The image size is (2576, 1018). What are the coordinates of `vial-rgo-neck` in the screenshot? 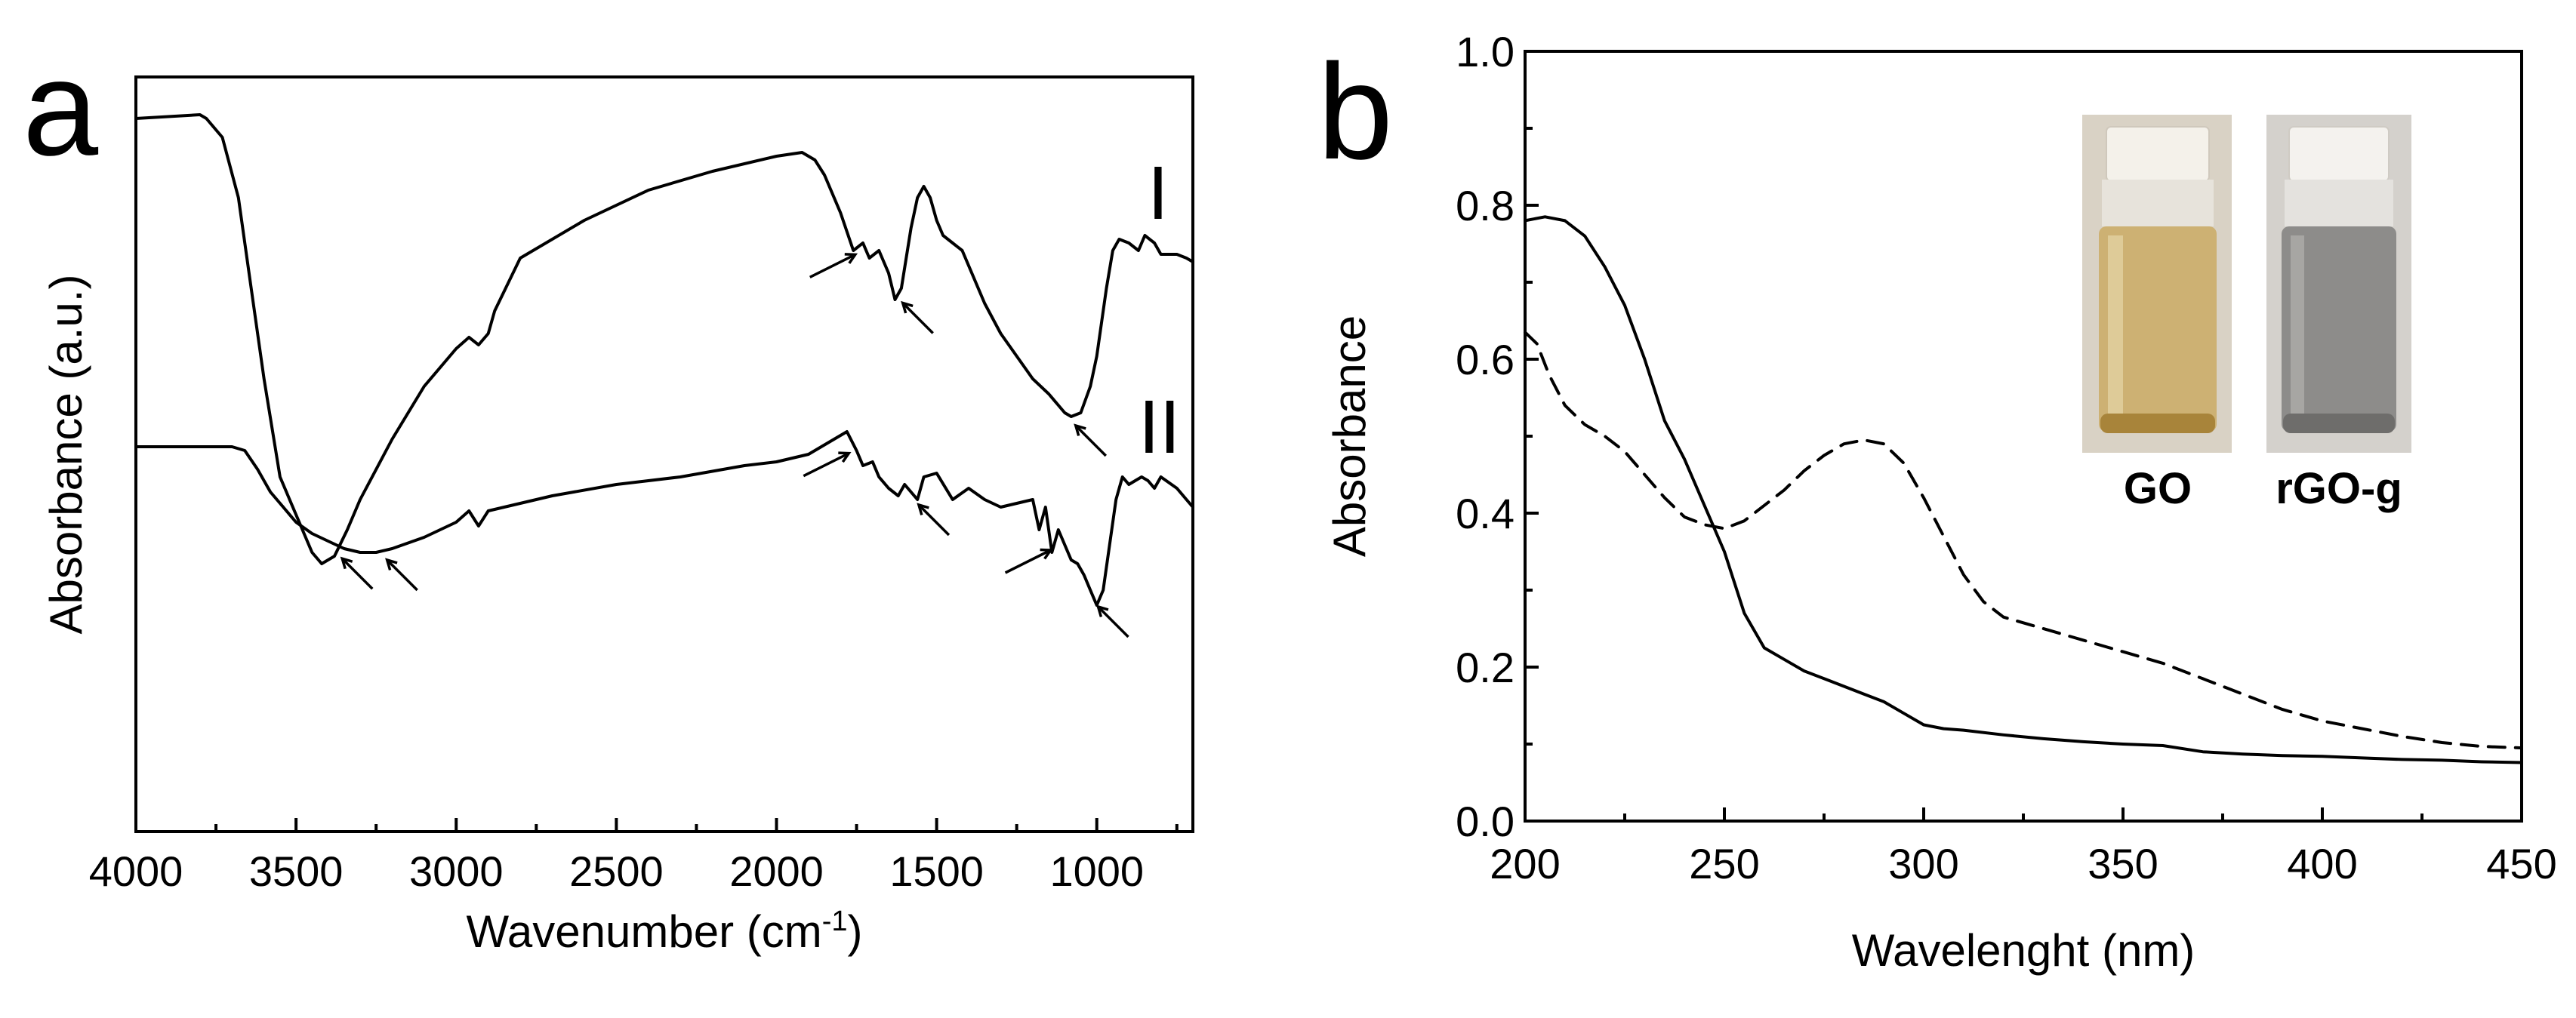 It's located at (2339, 203).